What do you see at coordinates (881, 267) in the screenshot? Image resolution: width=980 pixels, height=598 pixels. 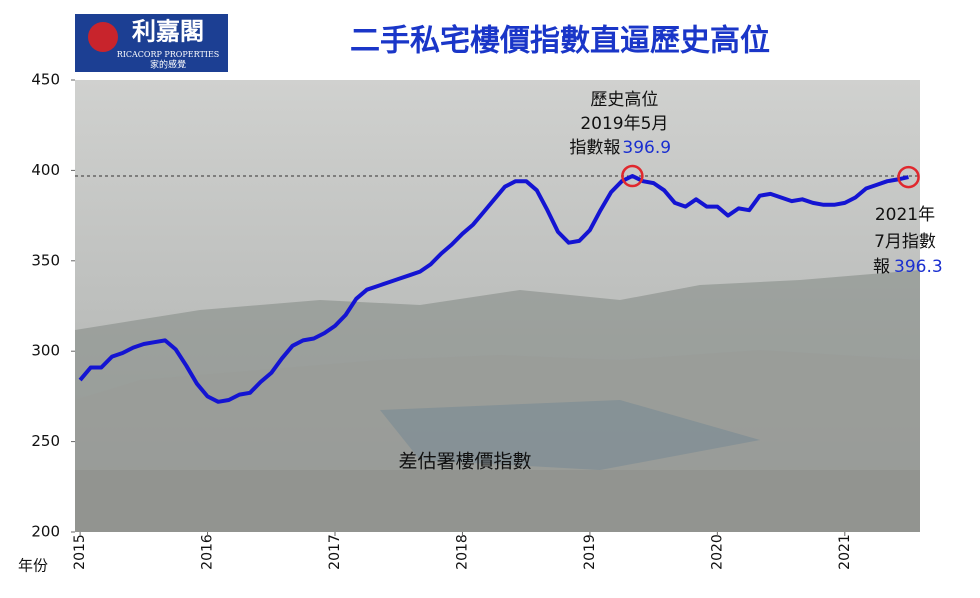 I see `annotation: 報` at bounding box center [881, 267].